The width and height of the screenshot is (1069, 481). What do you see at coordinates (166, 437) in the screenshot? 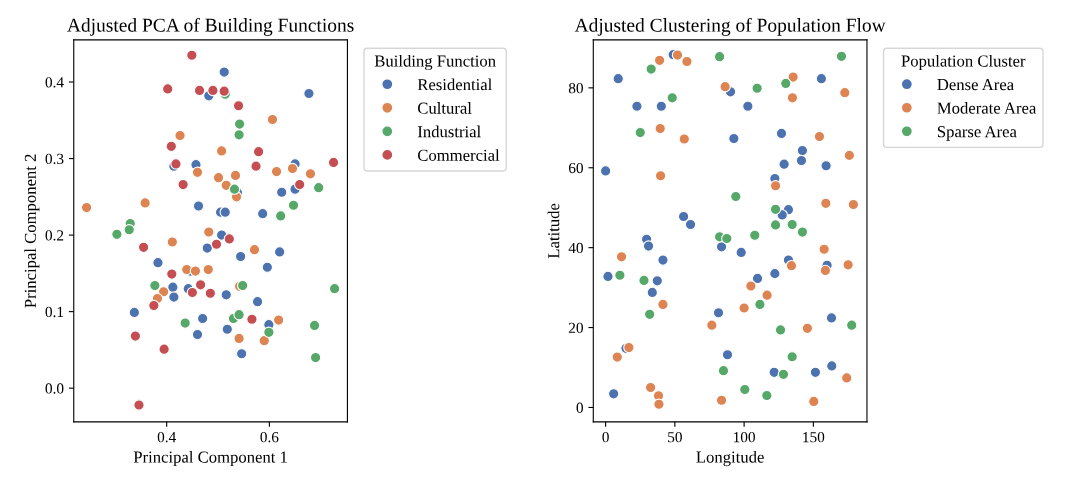
I see `x-tick-label: 0.4` at bounding box center [166, 437].